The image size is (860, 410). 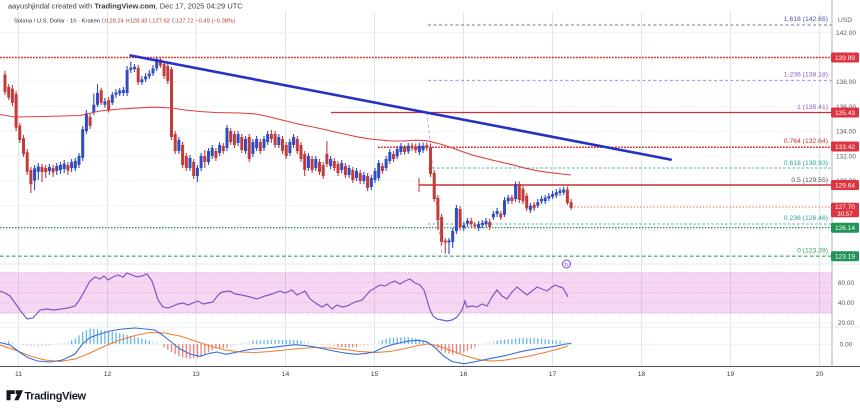 I want to click on svg-text: 60.00, so click(x=846, y=283).